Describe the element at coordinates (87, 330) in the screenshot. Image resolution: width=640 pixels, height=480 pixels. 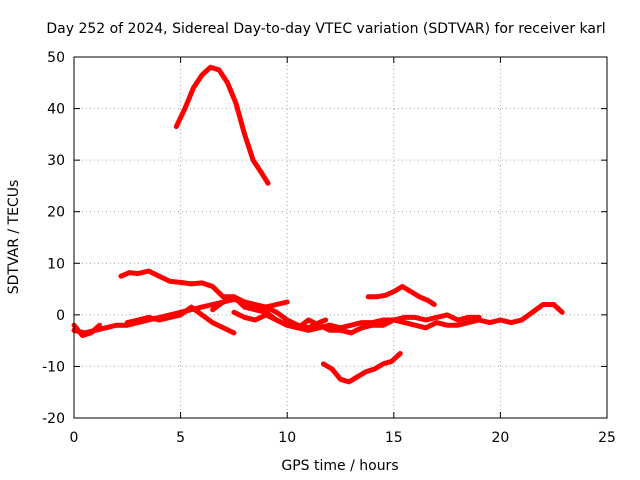
I see `series-line-arc-c` at that location.